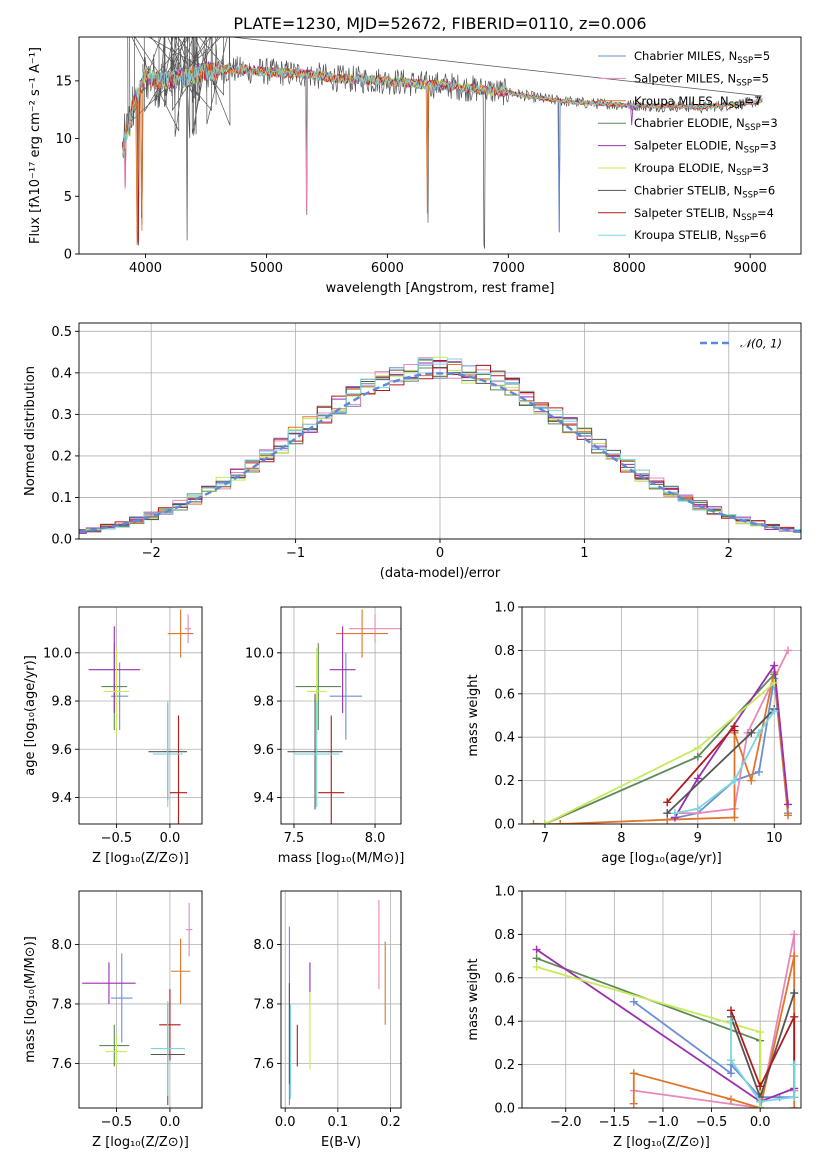  What do you see at coordinates (61, 750) in the screenshot?
I see `y-tick-label: 9.6` at bounding box center [61, 750].